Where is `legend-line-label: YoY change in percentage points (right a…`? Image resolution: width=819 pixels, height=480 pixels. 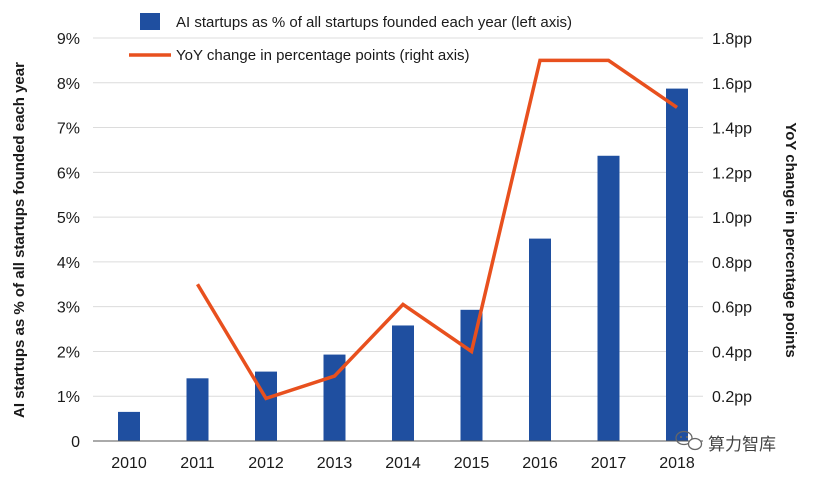
legend-line-label: YoY change in percentage points (right a… is located at coordinates (323, 55).